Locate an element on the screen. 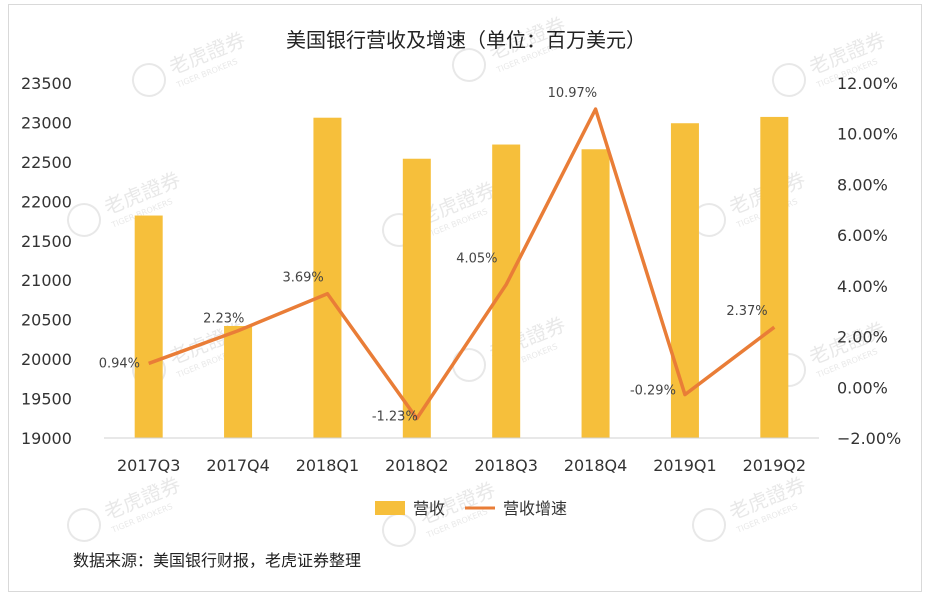 The width and height of the screenshot is (936, 600). x-tick-label: 2018Q1 is located at coordinates (328, 465).